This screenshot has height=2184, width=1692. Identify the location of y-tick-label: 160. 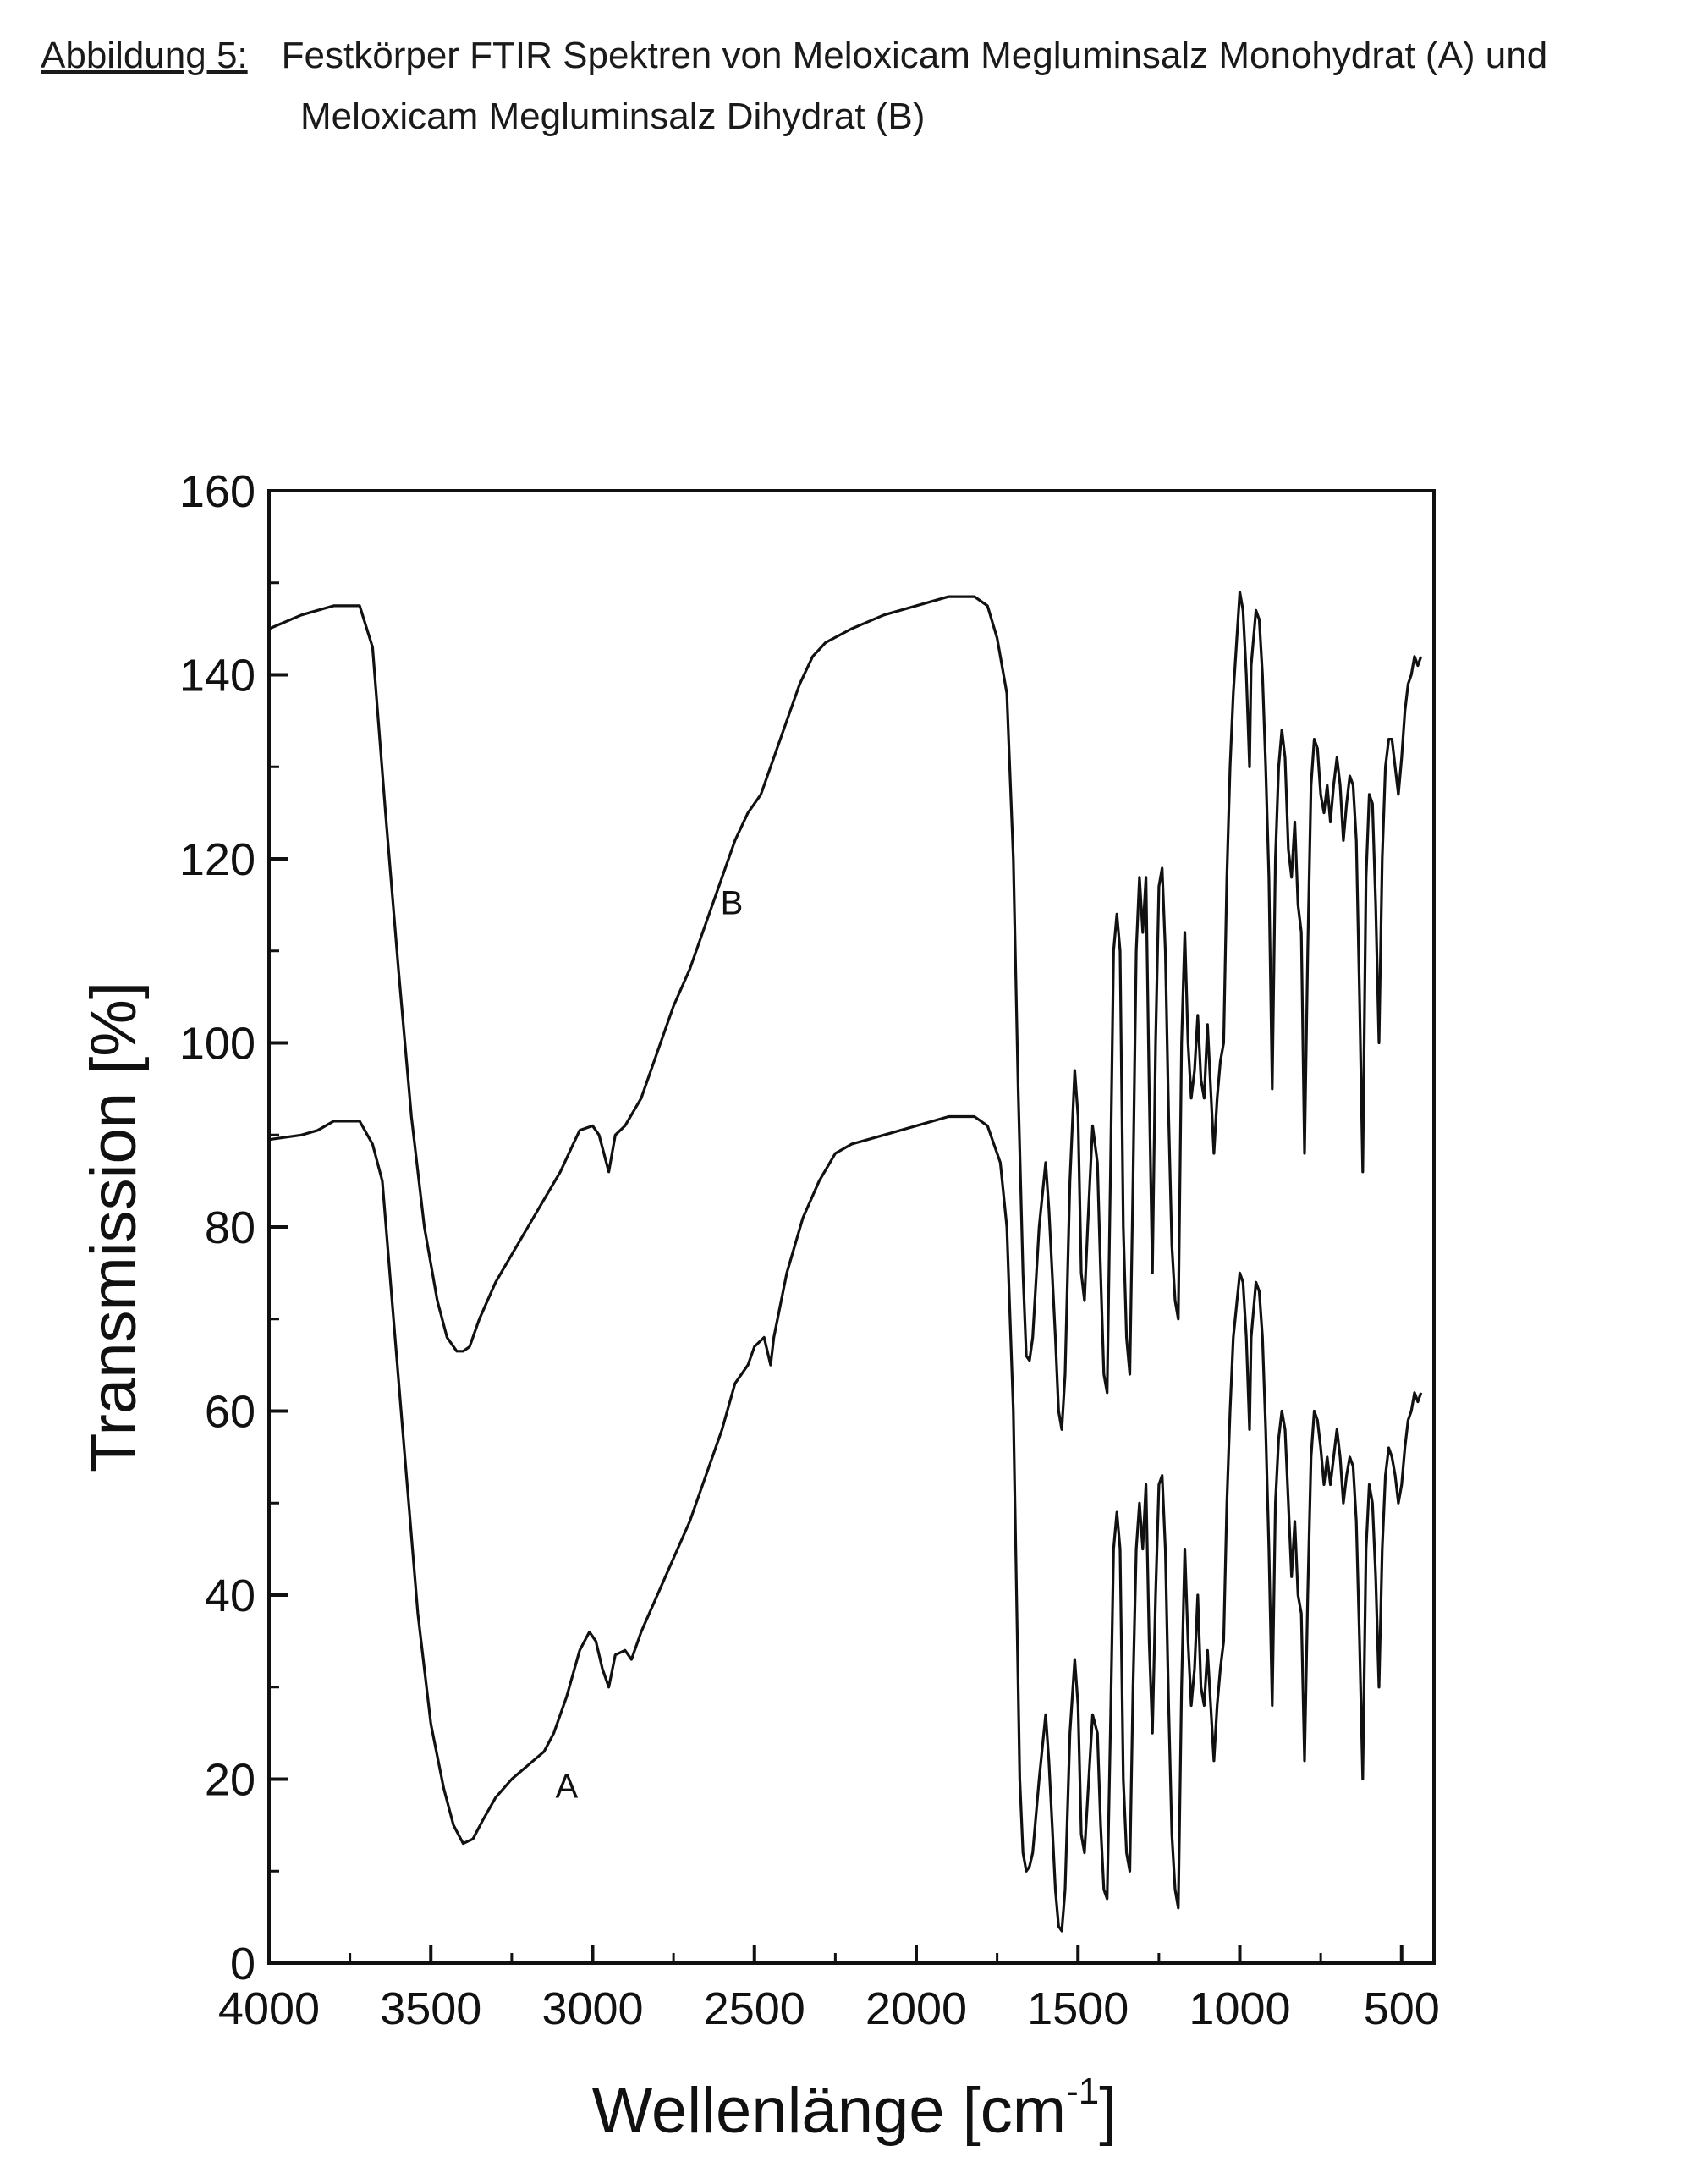
(217, 491).